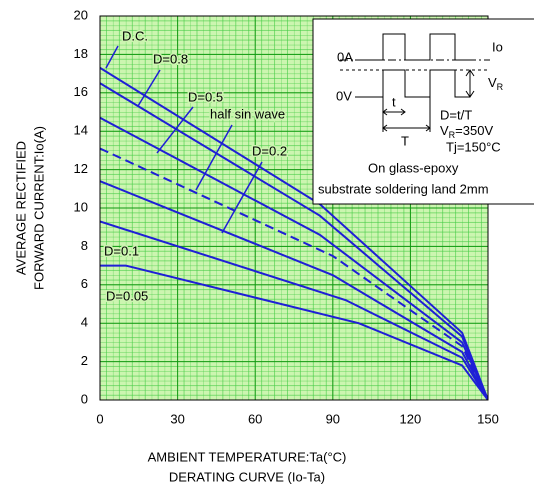  What do you see at coordinates (127, 295) in the screenshot?
I see `series-label: D=0.05` at bounding box center [127, 295].